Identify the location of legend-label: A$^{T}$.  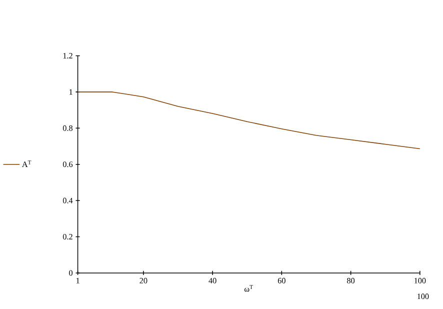
(27, 163).